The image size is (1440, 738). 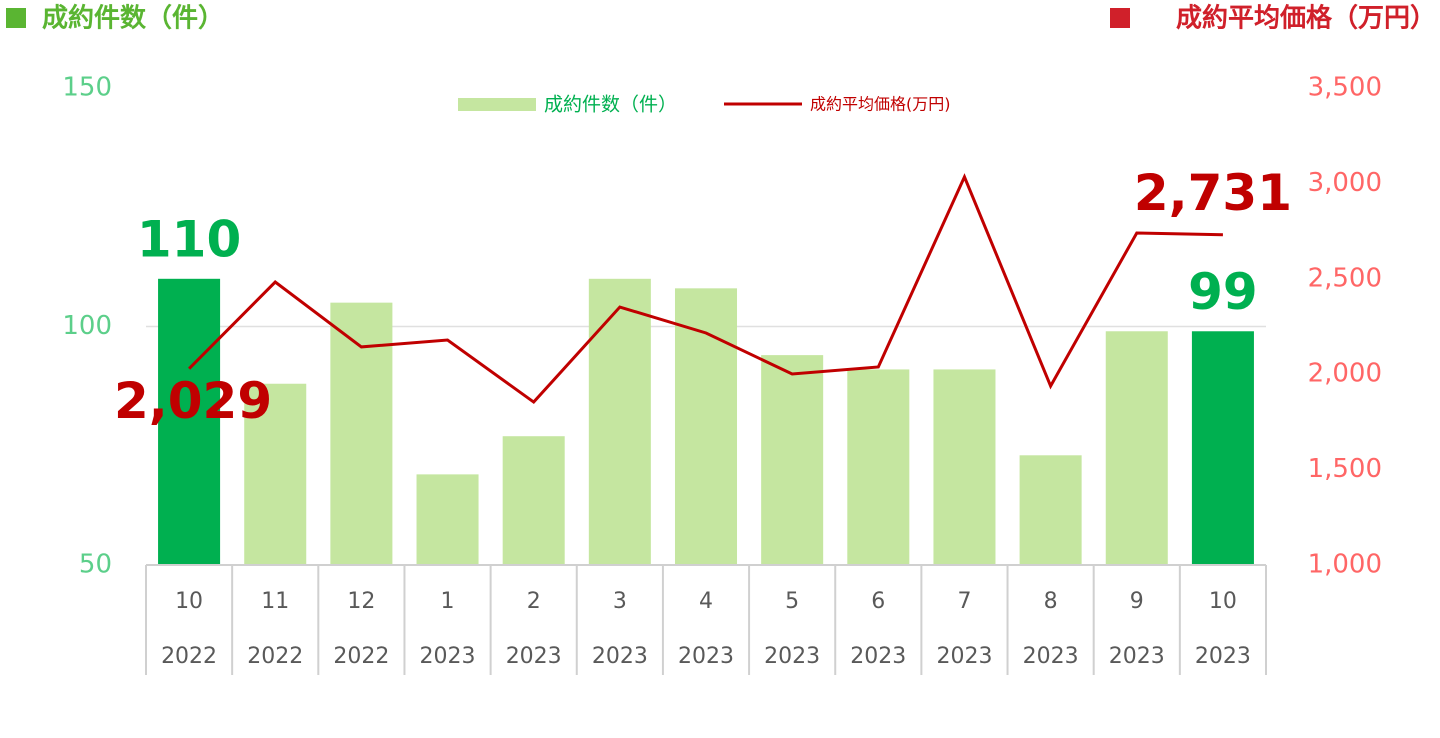 What do you see at coordinates (1345, 565) in the screenshot?
I see `y2-tick-label: 1,000` at bounding box center [1345, 565].